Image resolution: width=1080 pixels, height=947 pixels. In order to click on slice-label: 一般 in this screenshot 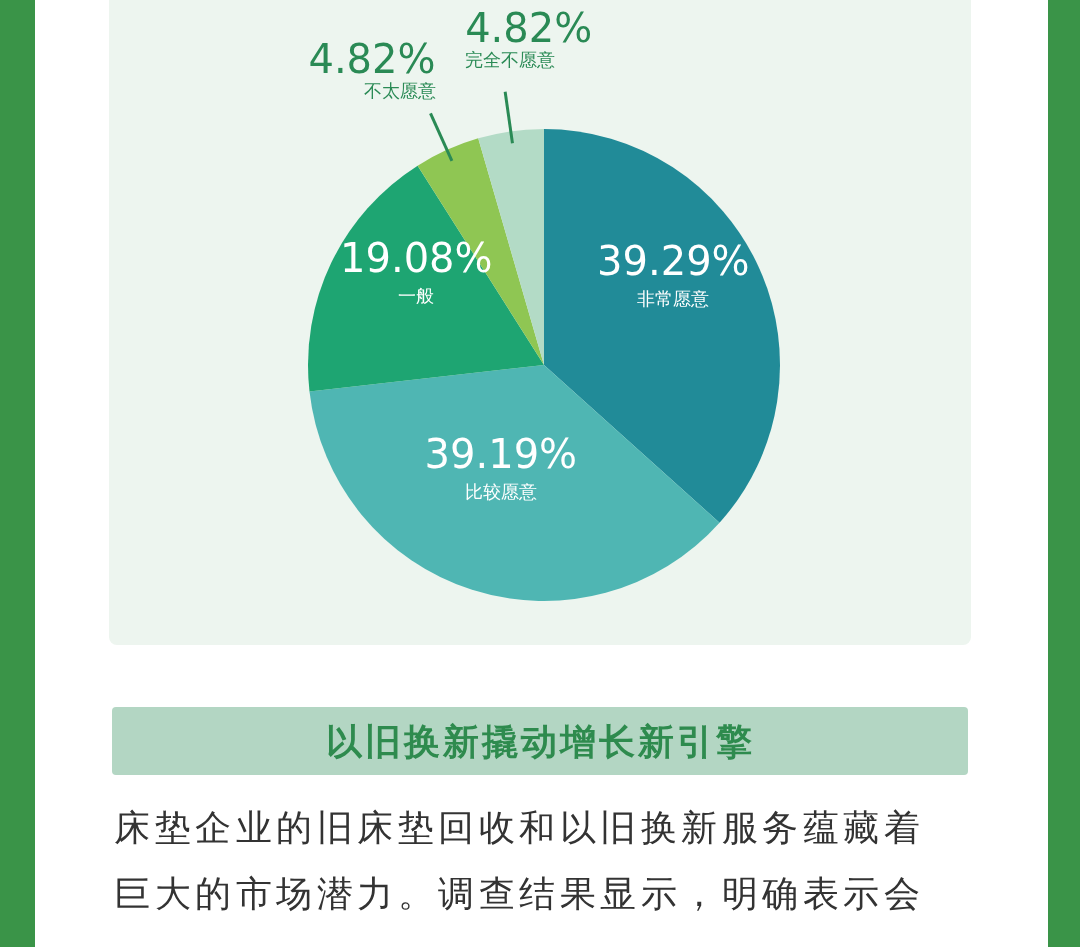, I will do `click(416, 295)`.